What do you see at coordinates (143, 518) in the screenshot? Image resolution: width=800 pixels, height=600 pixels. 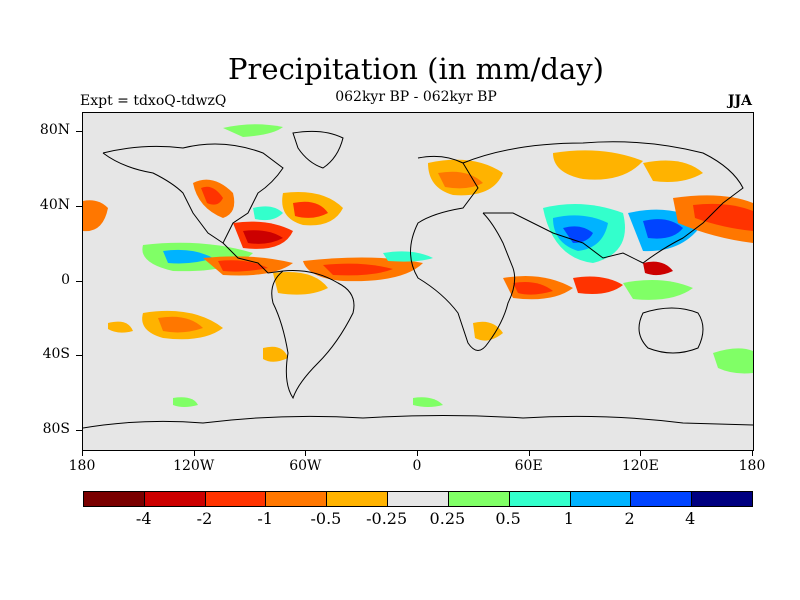 I see `colorbar-label: -4` at bounding box center [143, 518].